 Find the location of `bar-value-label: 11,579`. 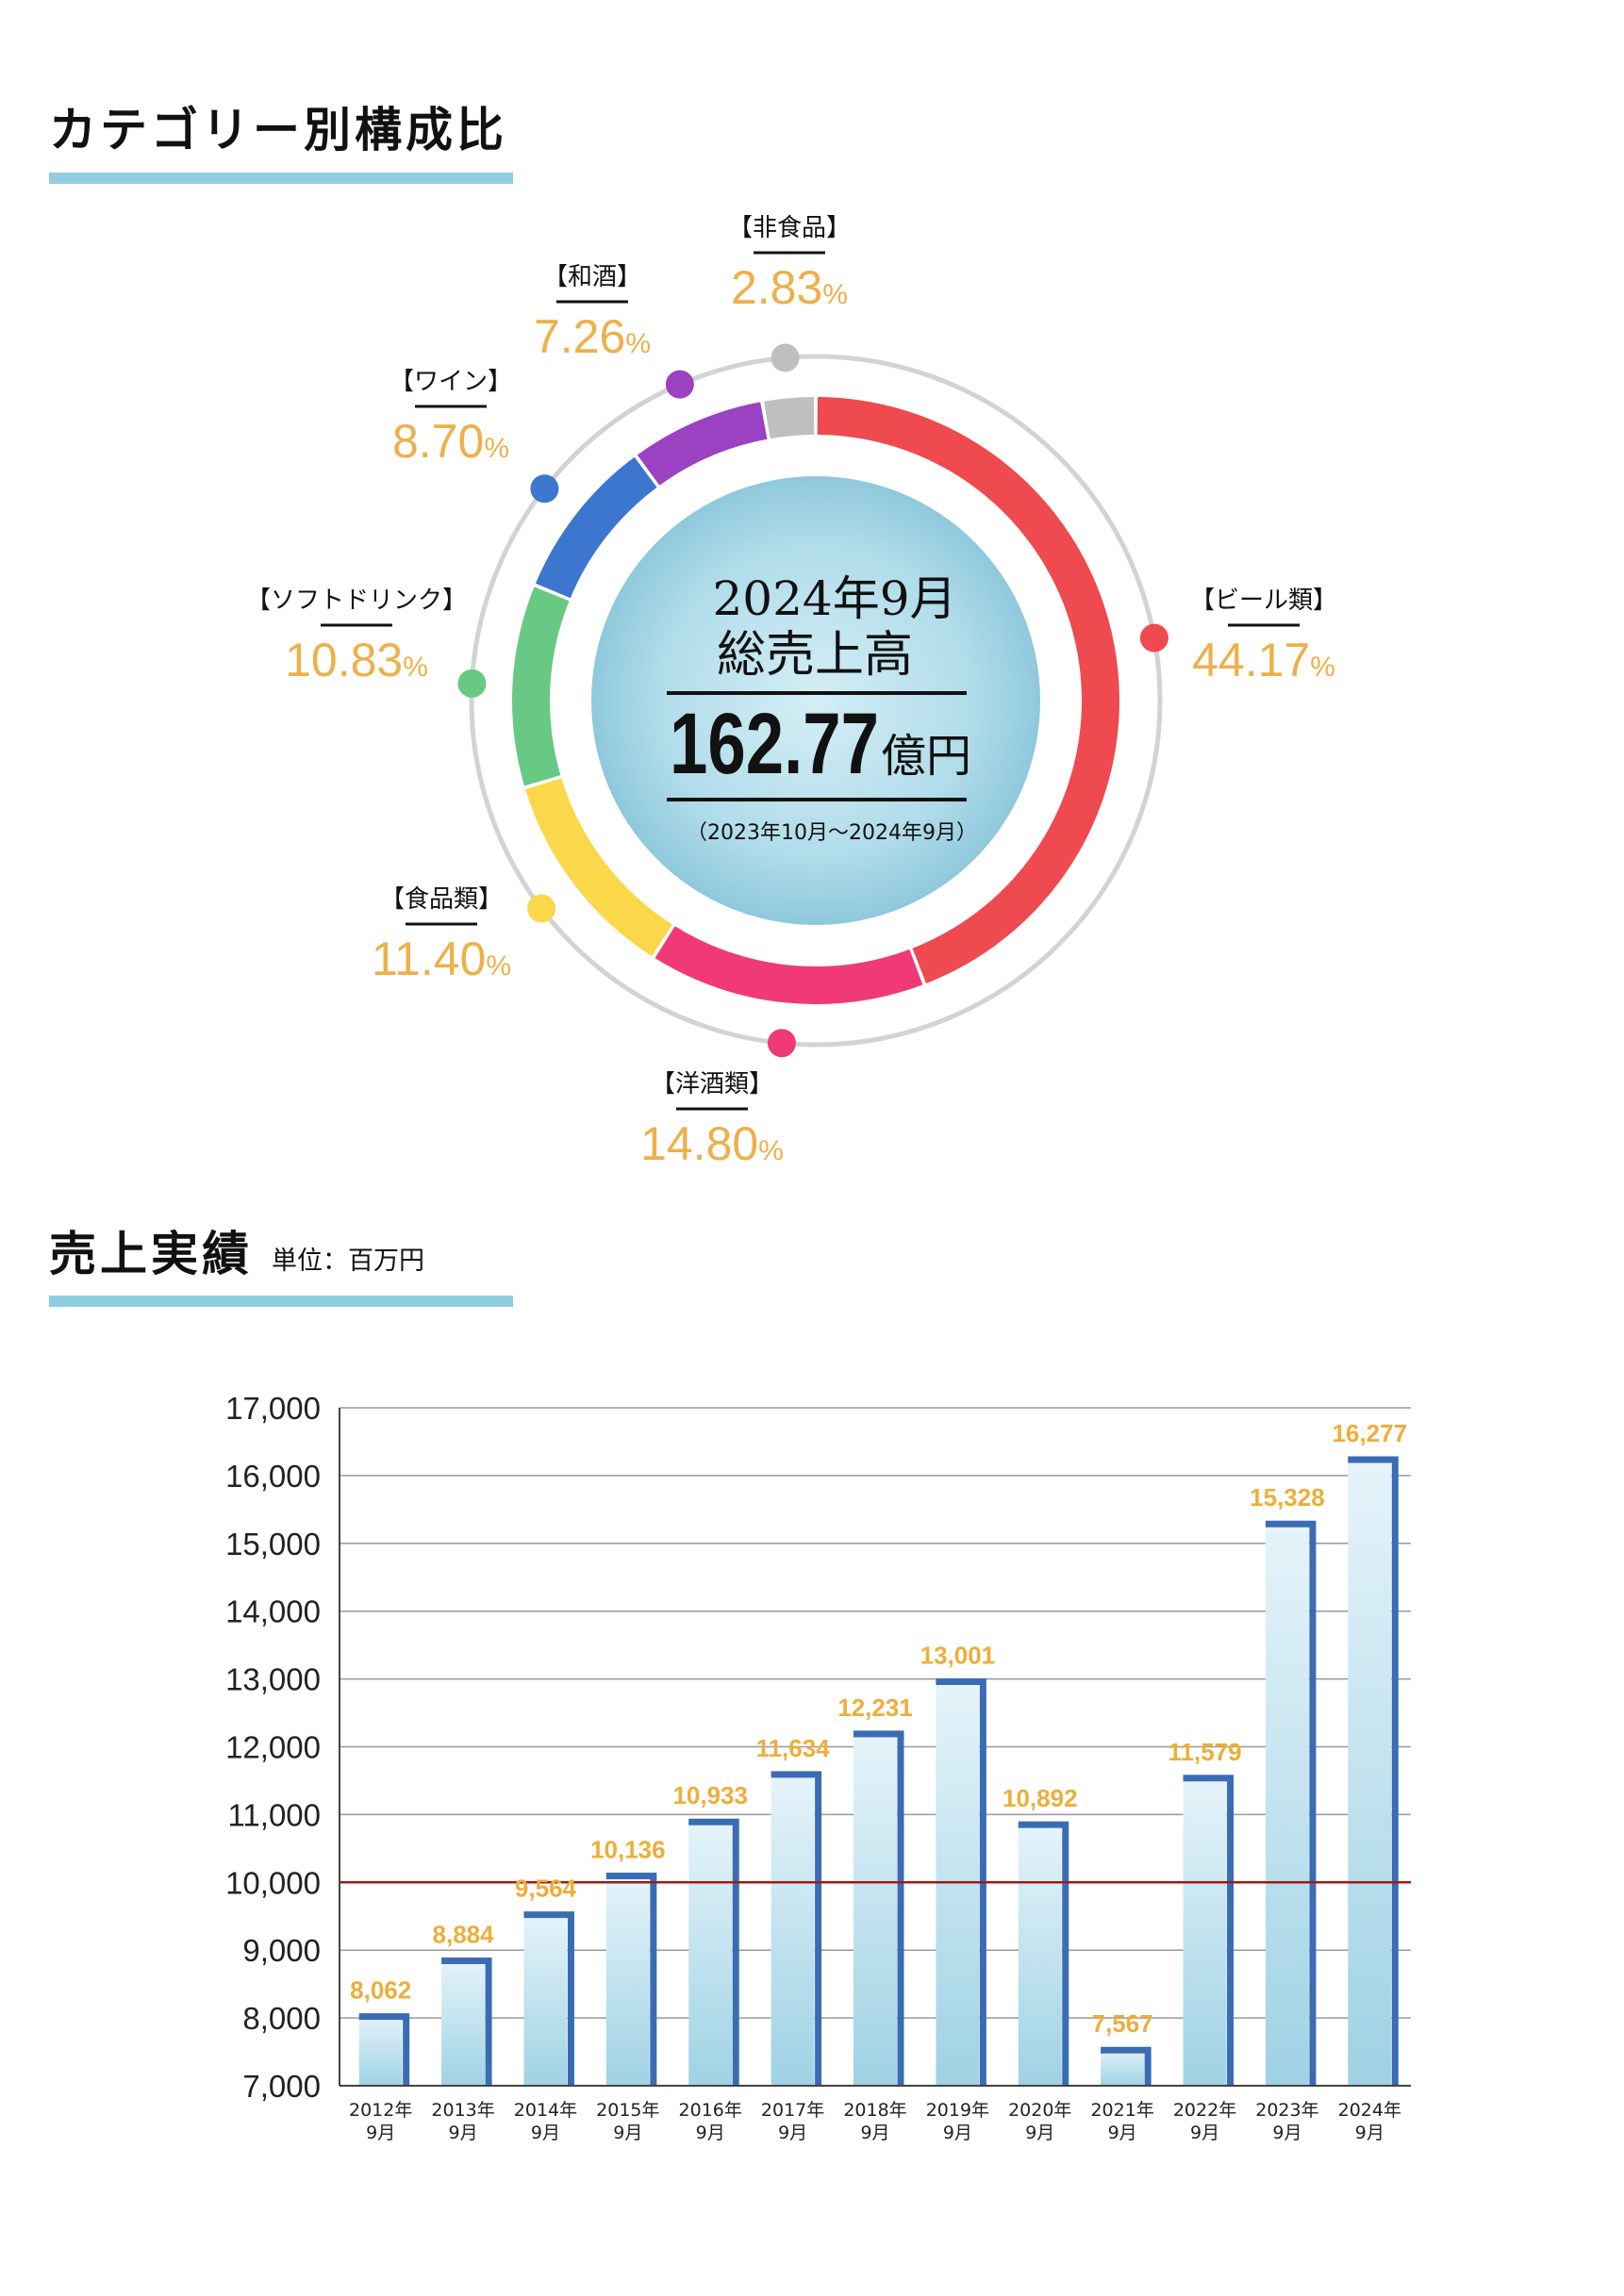

bar-value-label: 11,579 is located at coordinates (1204, 1752).